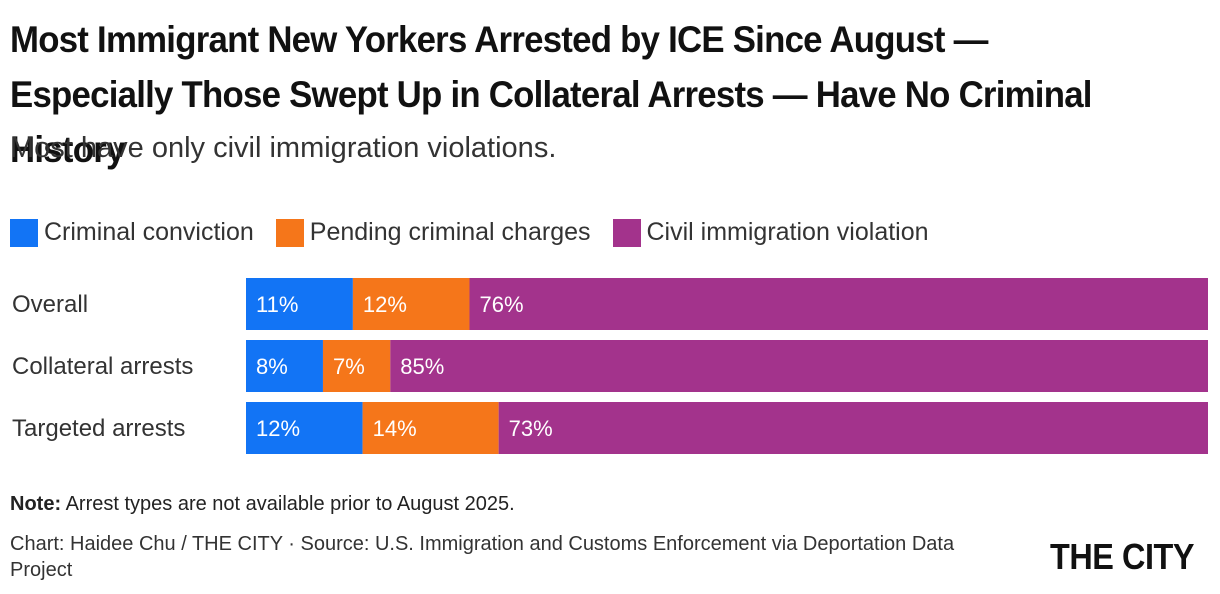 The image size is (1220, 594). What do you see at coordinates (36, 504) in the screenshot?
I see `note-label: Note:` at bounding box center [36, 504].